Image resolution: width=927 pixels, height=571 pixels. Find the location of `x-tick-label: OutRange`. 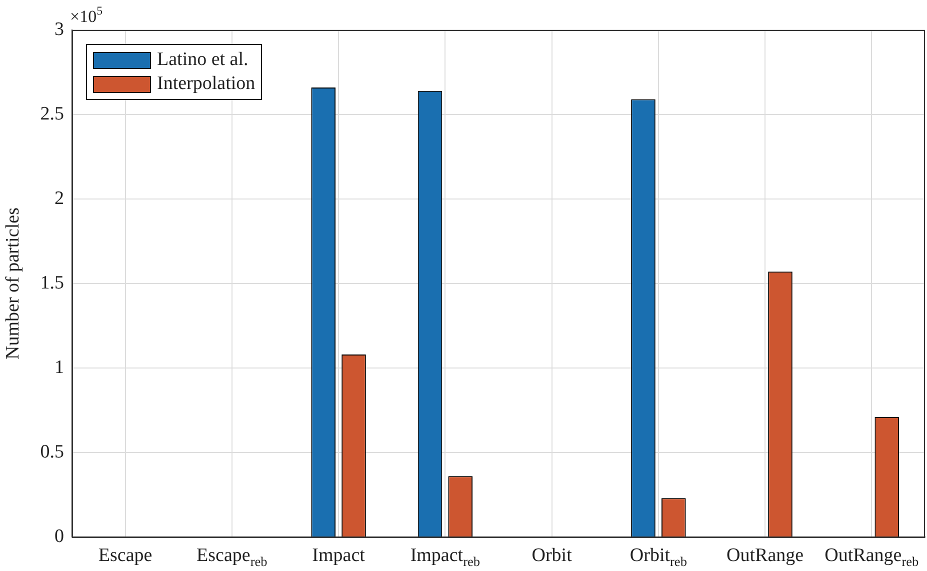

x-tick-label: OutRange is located at coordinates (765, 555).